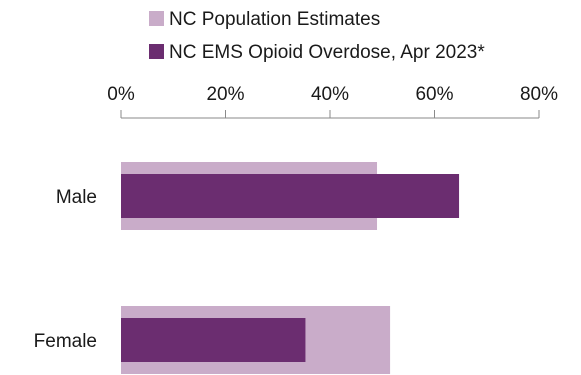 The height and width of the screenshot is (375, 581). Describe the element at coordinates (434, 94) in the screenshot. I see `x-tick-label-4: 60%` at that location.